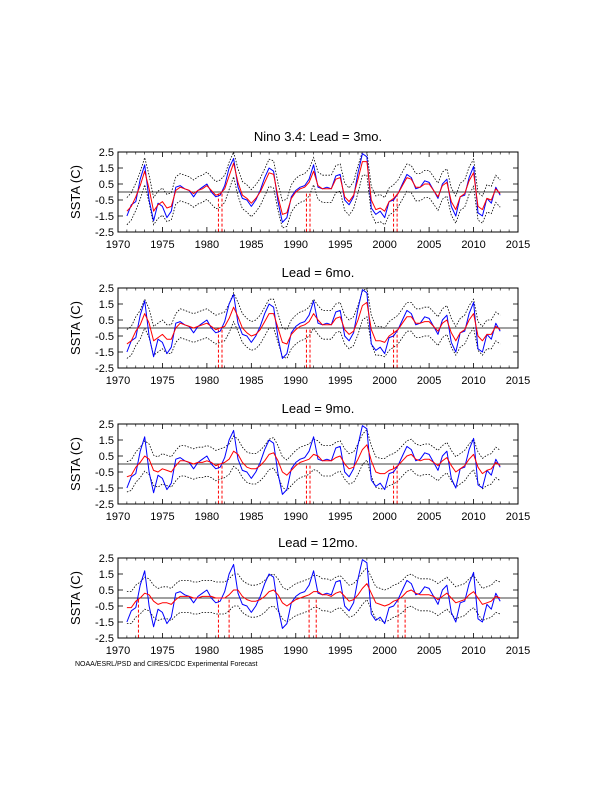 The width and height of the screenshot is (612, 792). I want to click on observed-series-line, so click(313, 594).